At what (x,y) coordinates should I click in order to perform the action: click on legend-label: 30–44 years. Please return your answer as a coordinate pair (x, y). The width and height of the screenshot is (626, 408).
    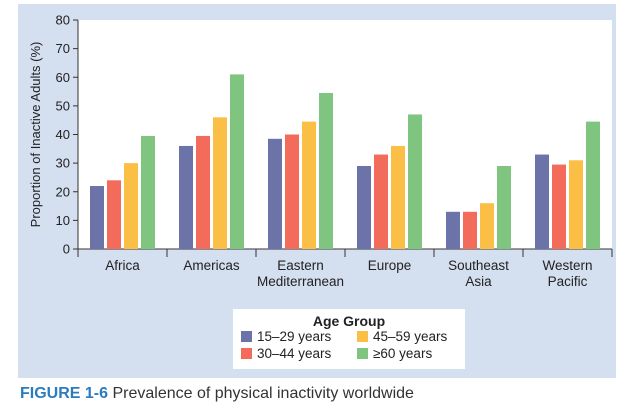
    Looking at the image, I should click on (294, 353).